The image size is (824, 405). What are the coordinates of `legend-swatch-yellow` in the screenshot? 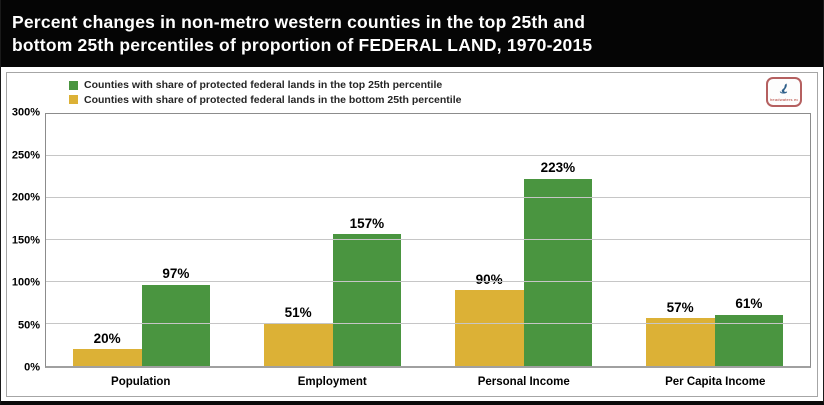 It's located at (73, 100).